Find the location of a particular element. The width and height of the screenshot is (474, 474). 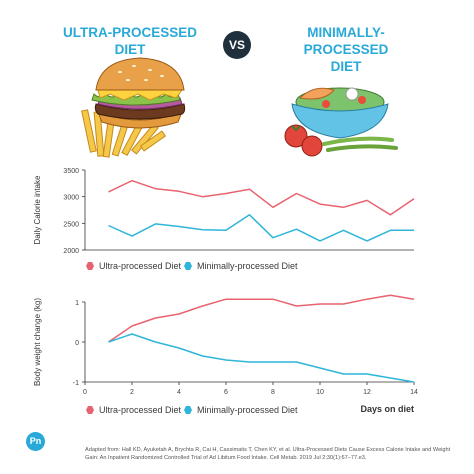

x-tick-label: 12 is located at coordinates (367, 392).